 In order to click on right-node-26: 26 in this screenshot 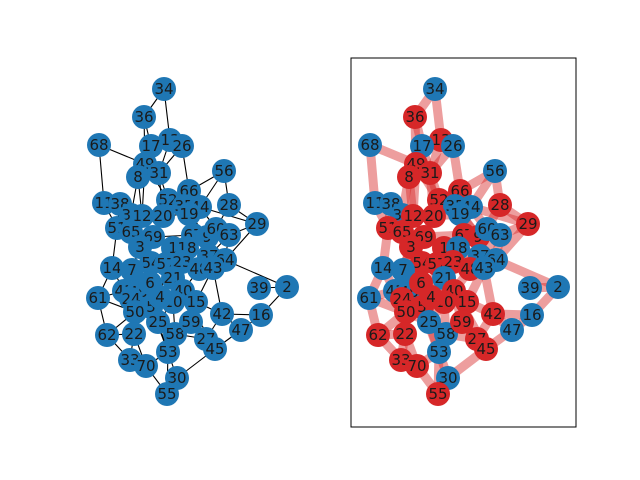, I will do `click(453, 146)`.